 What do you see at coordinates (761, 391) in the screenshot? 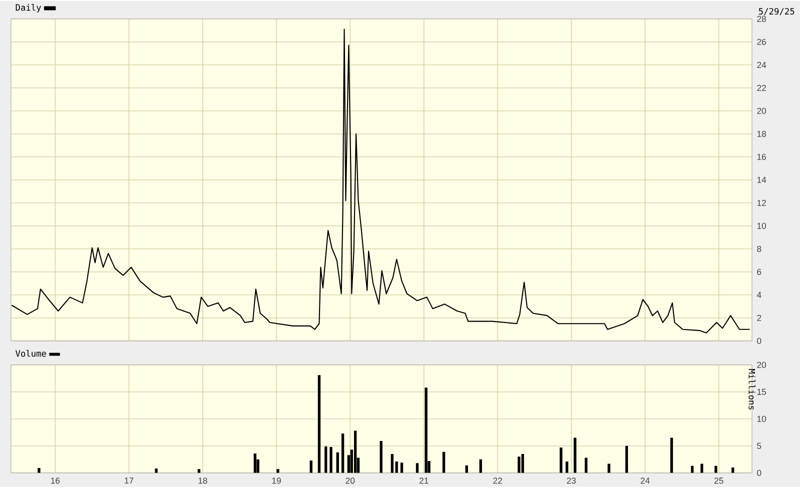
I see `y-tick-label: 15` at bounding box center [761, 391].